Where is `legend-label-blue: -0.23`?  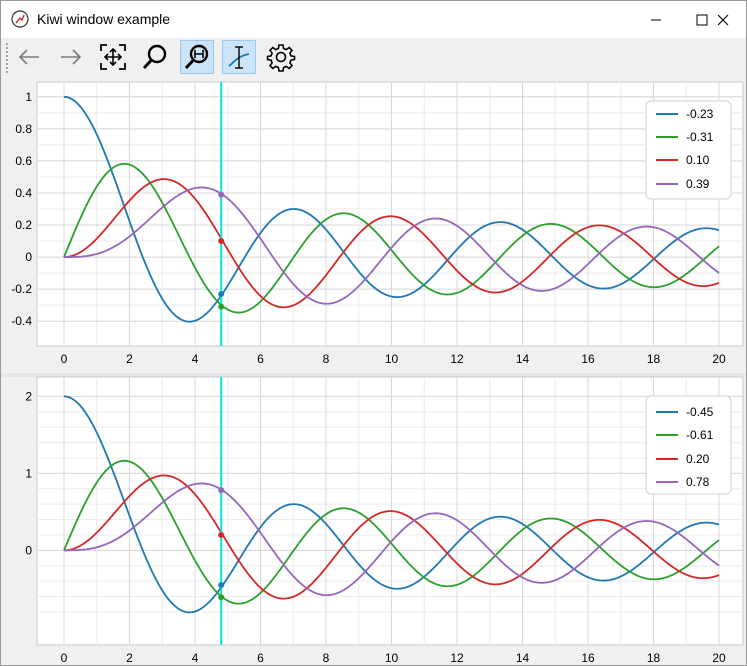 legend-label-blue: -0.23 is located at coordinates (700, 114).